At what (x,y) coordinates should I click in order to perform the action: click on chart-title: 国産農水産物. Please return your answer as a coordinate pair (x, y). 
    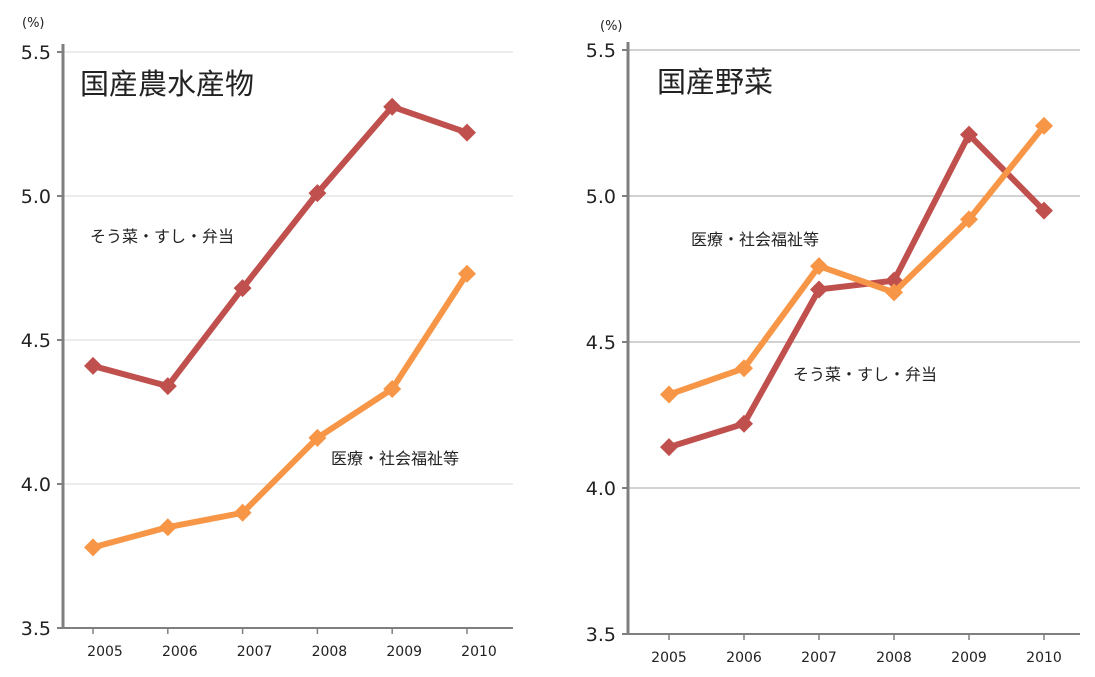
    Looking at the image, I should click on (167, 84).